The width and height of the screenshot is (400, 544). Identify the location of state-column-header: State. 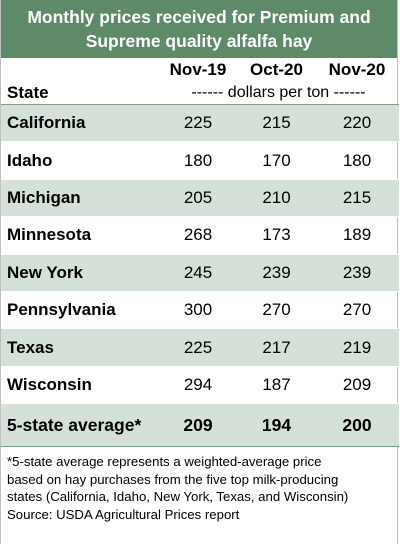
(28, 92).